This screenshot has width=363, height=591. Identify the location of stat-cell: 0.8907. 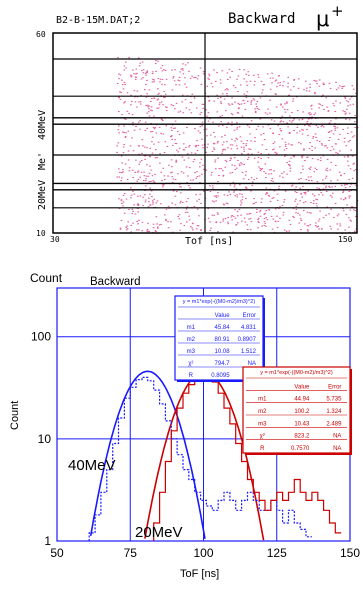
(247, 340).